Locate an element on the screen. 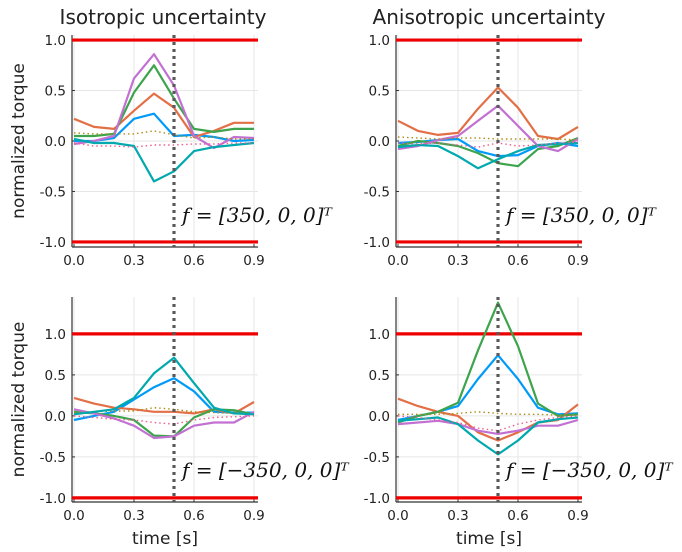  subplot-title: Isotropic uncertainty is located at coordinates (163, 17).